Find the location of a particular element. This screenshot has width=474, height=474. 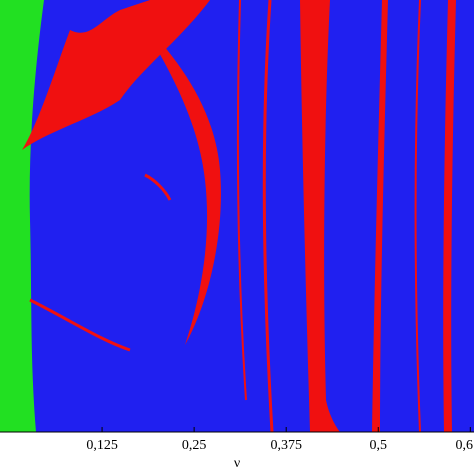

x-tick-label: 0,375 is located at coordinates (286, 445).